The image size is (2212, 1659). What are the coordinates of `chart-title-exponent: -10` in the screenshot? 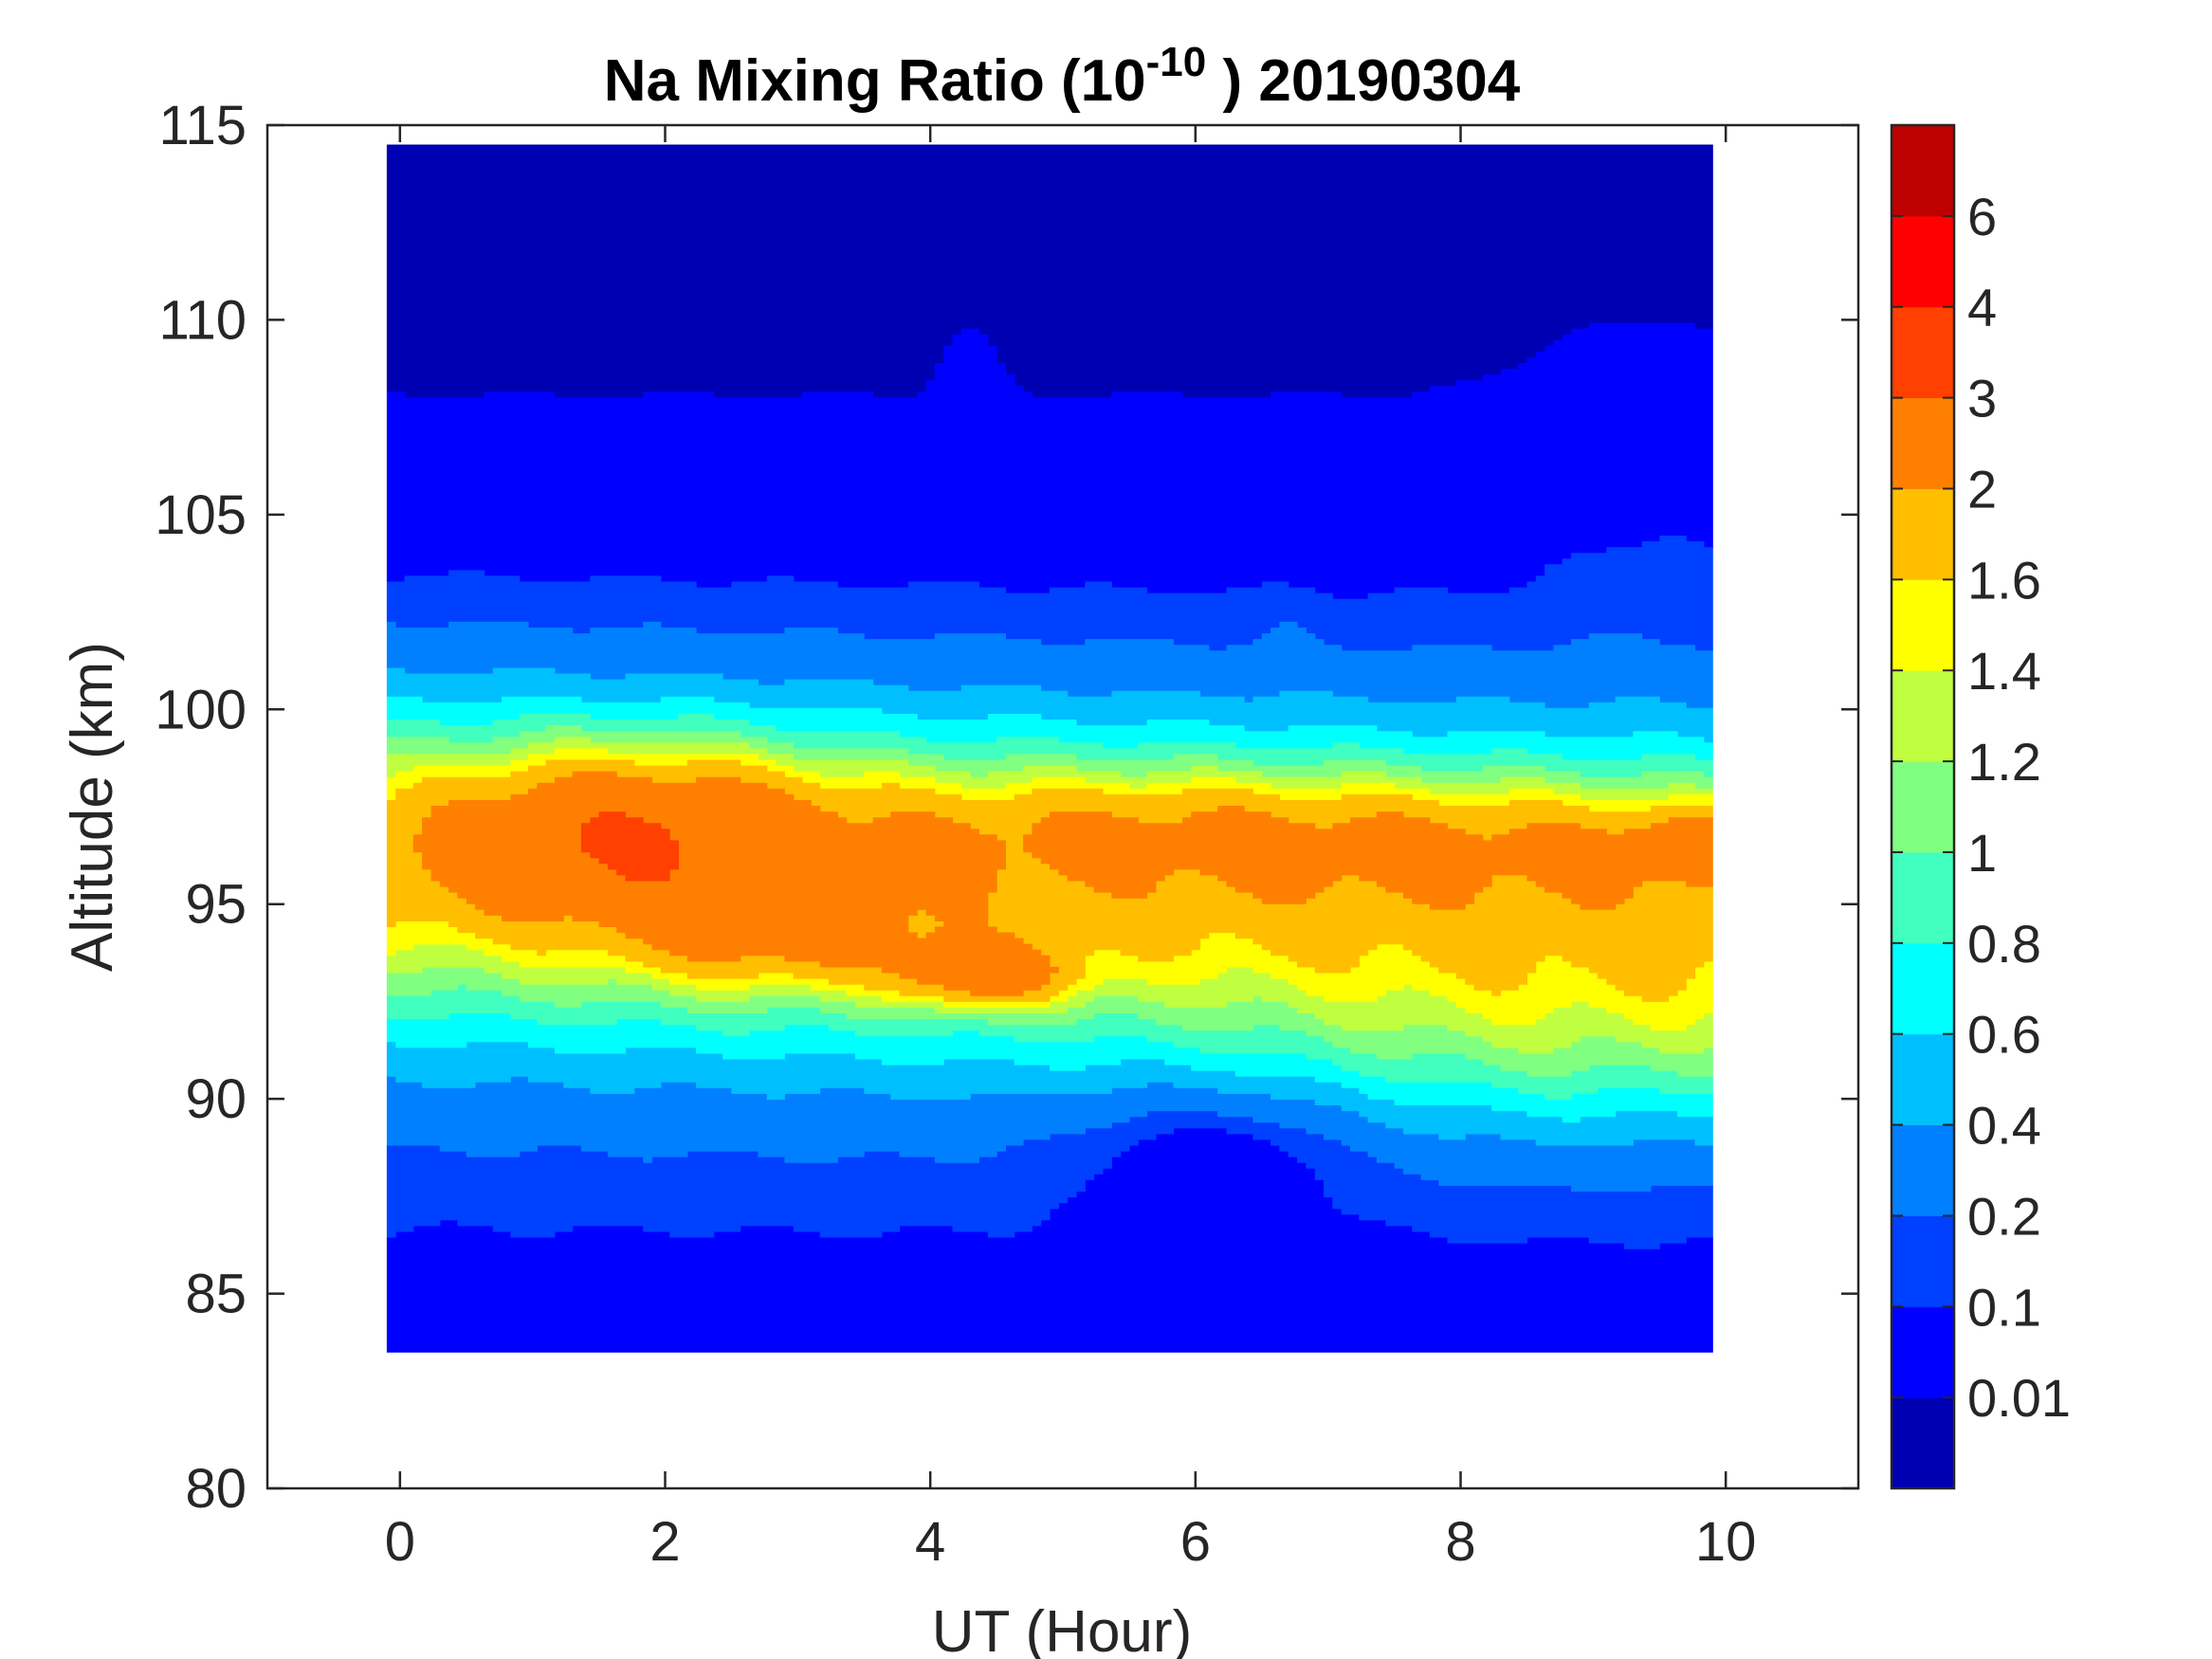 It's located at (1176, 62).